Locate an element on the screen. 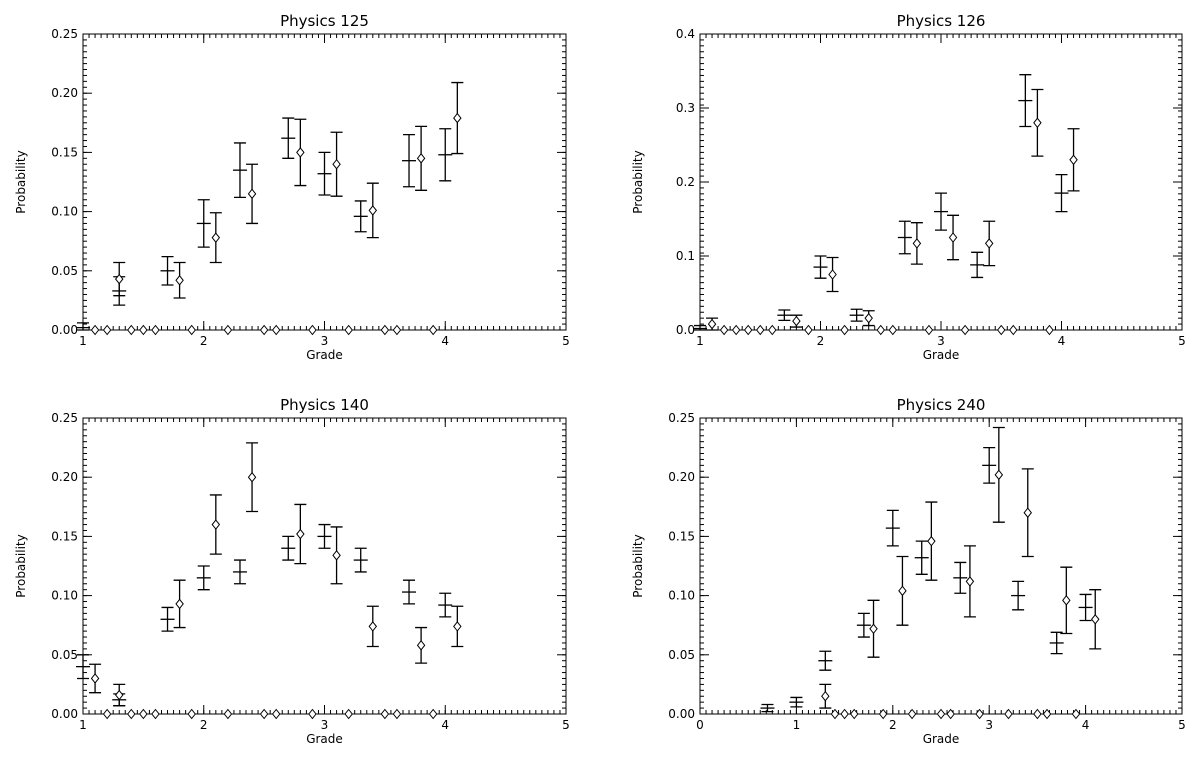 This screenshot has height=763, width=1189. x-axis-title: Grade is located at coordinates (941, 739).